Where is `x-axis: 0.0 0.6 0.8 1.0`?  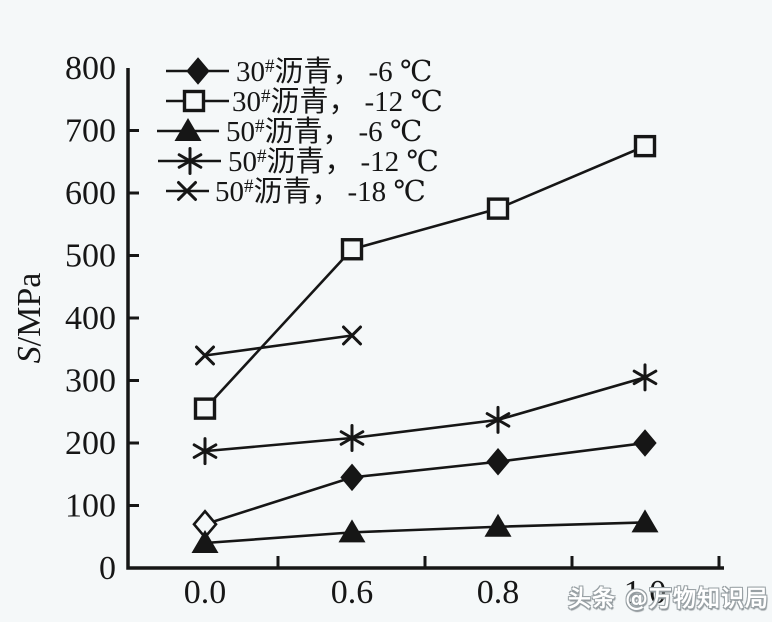
x-axis: 0.0 0.6 0.8 1.0 is located at coordinates (452, 583).